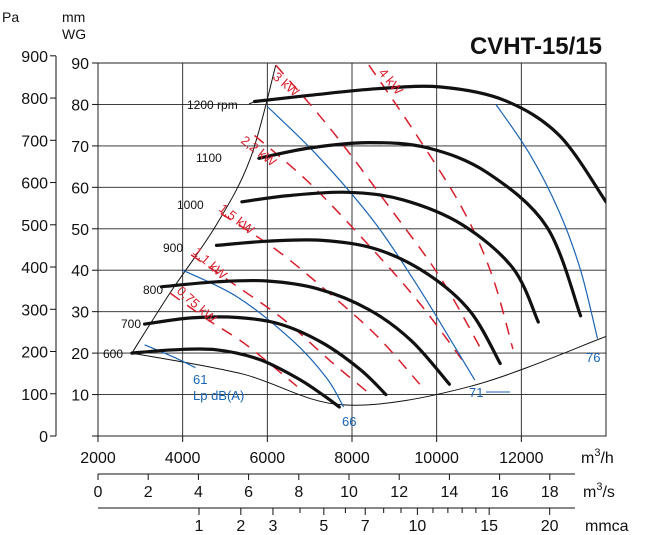  Describe the element at coordinates (536, 46) in the screenshot. I see `chart-title: CVHT-15/15` at that location.